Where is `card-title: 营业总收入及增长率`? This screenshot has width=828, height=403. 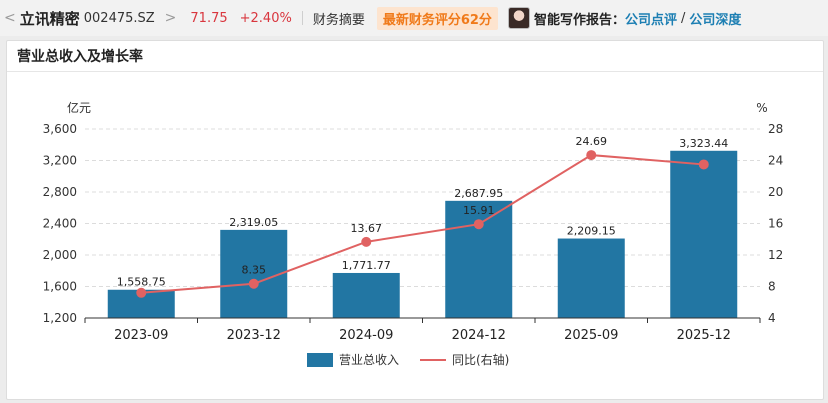
card-title: 营业总收入及增长率 is located at coordinates (415, 56).